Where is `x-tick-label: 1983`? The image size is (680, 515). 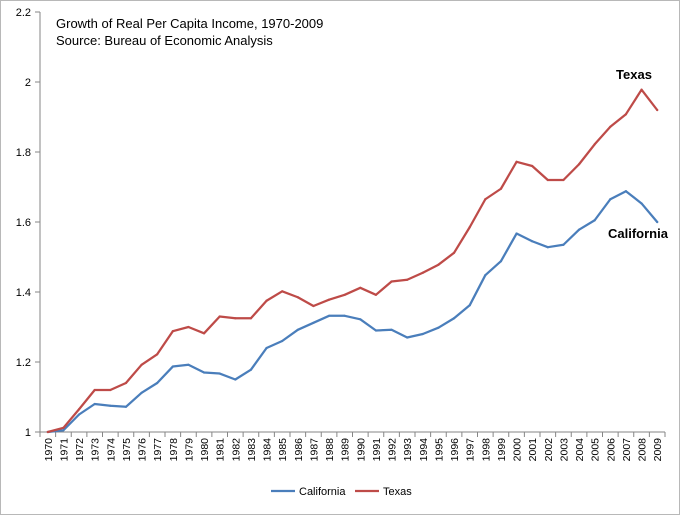
x-tick-label: 1983 is located at coordinates (252, 450).